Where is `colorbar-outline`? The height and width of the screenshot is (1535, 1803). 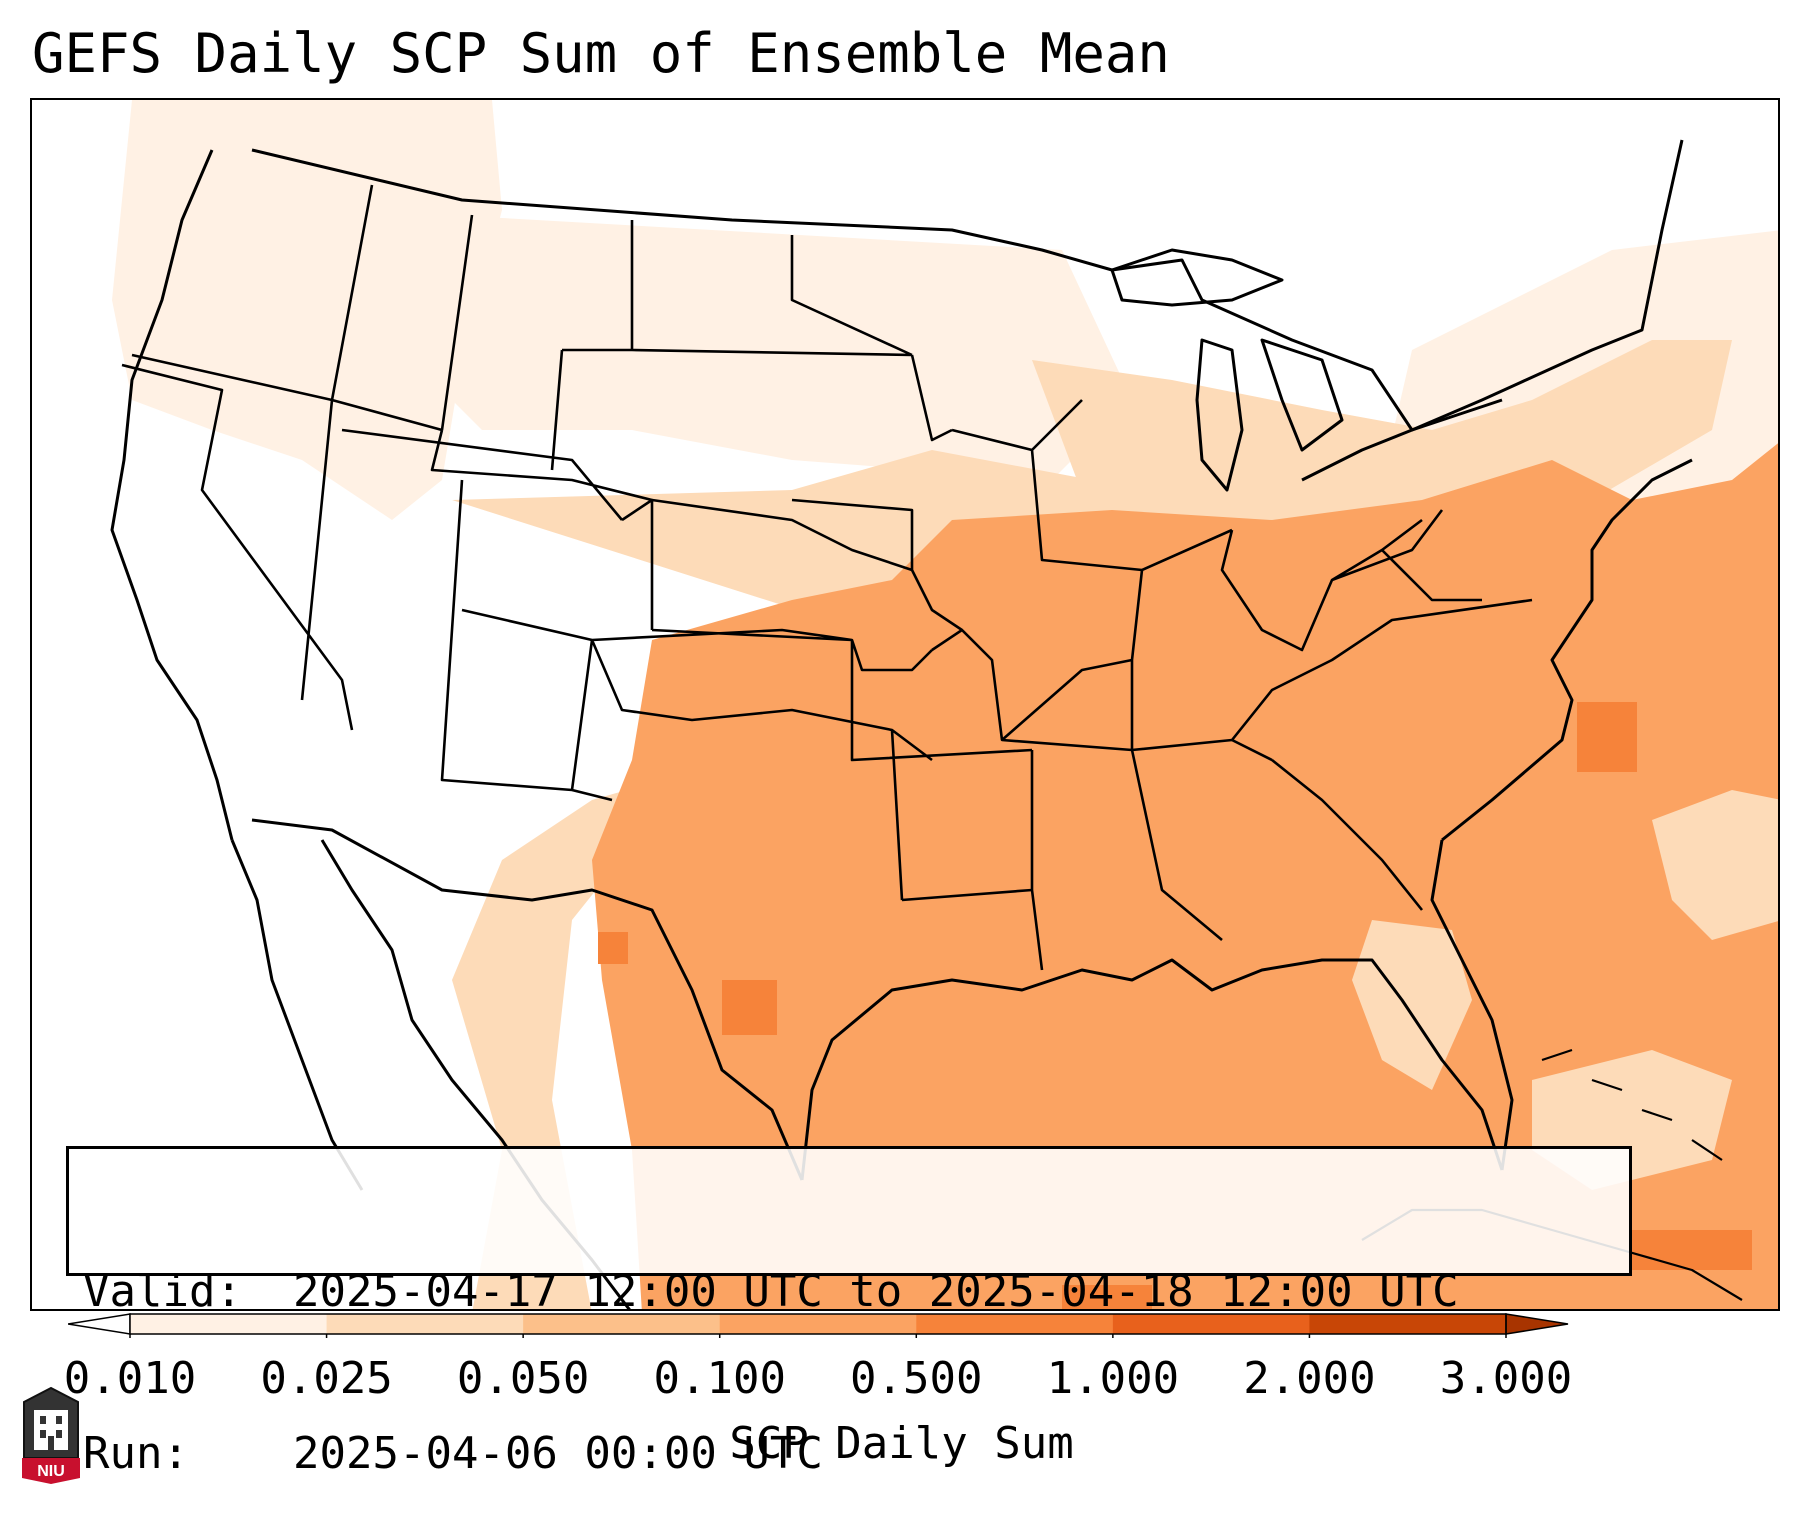 colorbar-outline is located at coordinates (818, 1324).